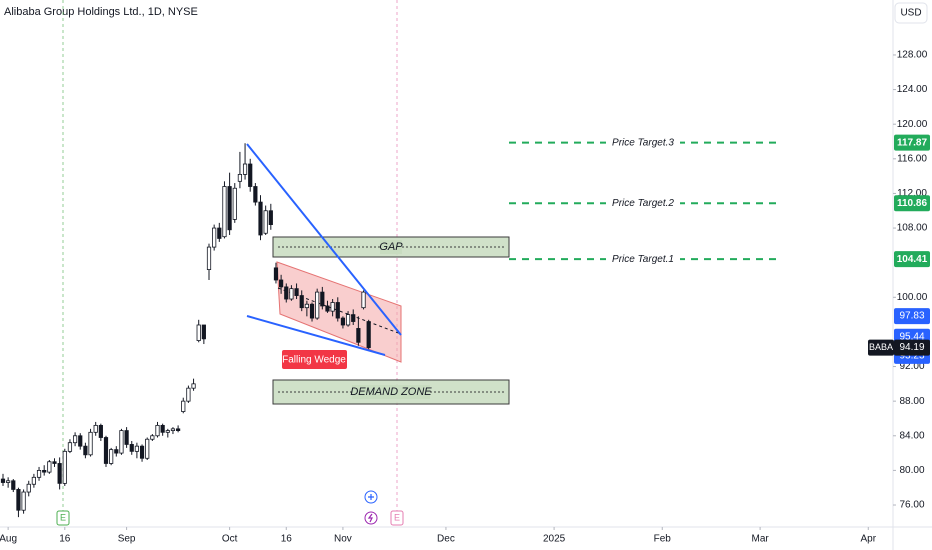 This screenshot has height=550, width=932. I want to click on target-label: Price Target.2, so click(643, 203).